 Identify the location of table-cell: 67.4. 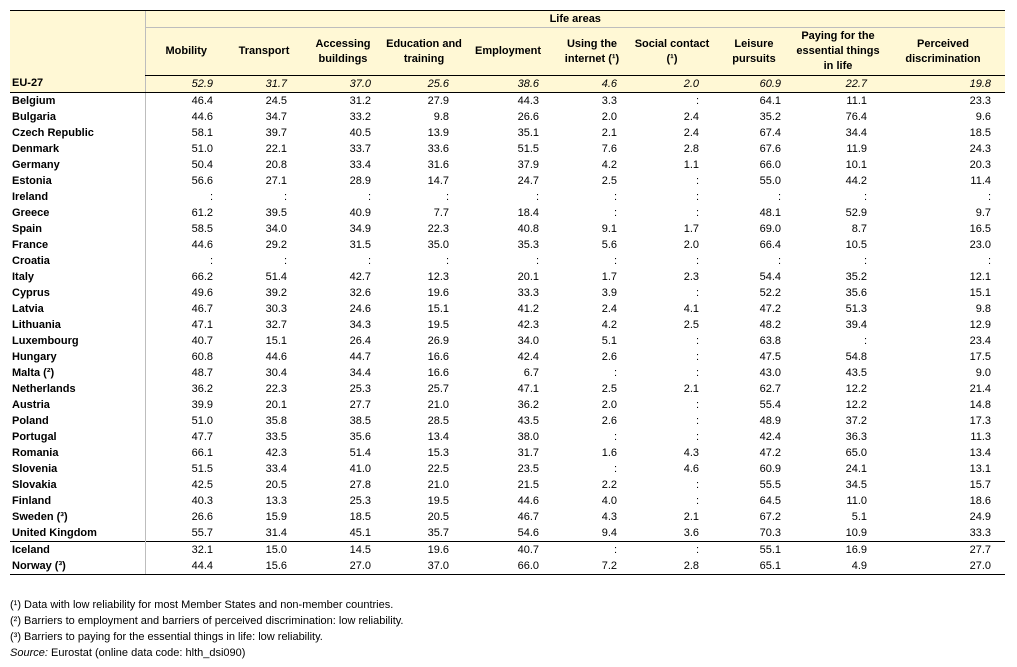
(770, 132).